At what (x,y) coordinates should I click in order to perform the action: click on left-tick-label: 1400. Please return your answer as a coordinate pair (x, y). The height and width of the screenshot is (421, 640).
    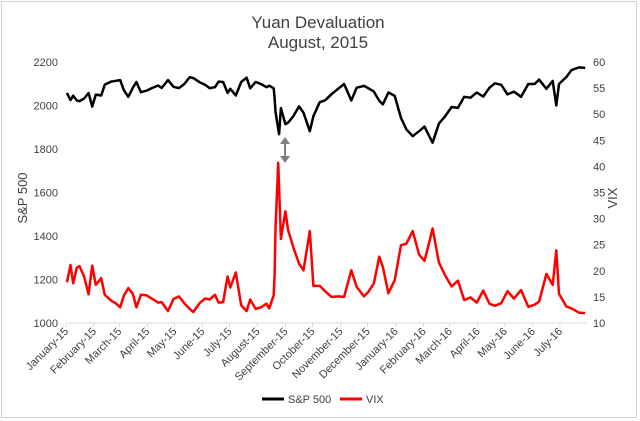
    Looking at the image, I should click on (46, 237).